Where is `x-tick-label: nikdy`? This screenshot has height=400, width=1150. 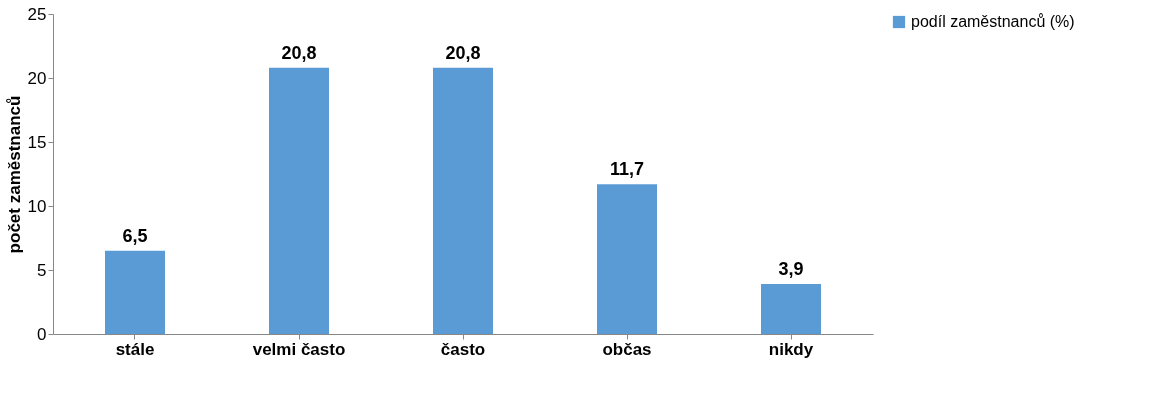
x-tick-label: nikdy is located at coordinates (791, 349).